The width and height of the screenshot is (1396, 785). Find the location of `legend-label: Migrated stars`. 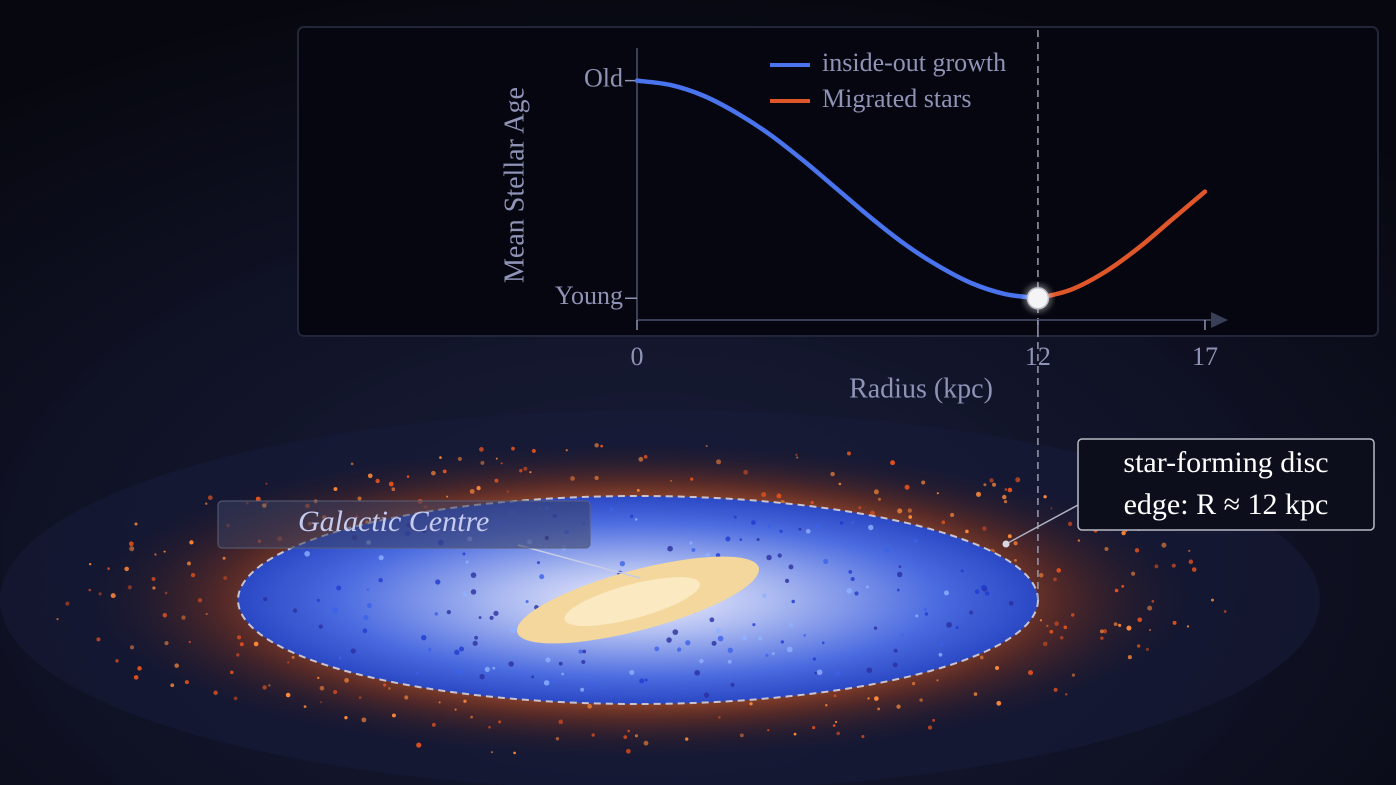

legend-label: Migrated stars is located at coordinates (896, 98).